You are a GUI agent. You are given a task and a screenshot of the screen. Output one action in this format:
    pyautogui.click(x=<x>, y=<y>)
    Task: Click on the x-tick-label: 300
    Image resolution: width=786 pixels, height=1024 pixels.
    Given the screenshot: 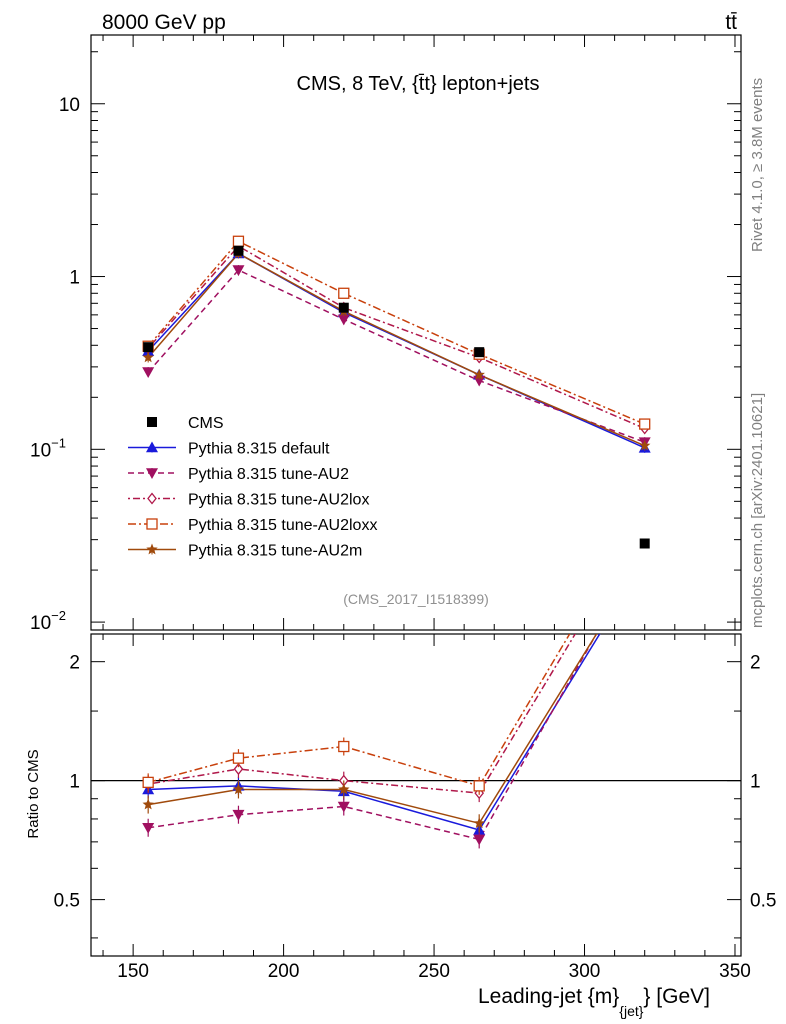 What is the action you would take?
    pyautogui.click(x=585, y=971)
    